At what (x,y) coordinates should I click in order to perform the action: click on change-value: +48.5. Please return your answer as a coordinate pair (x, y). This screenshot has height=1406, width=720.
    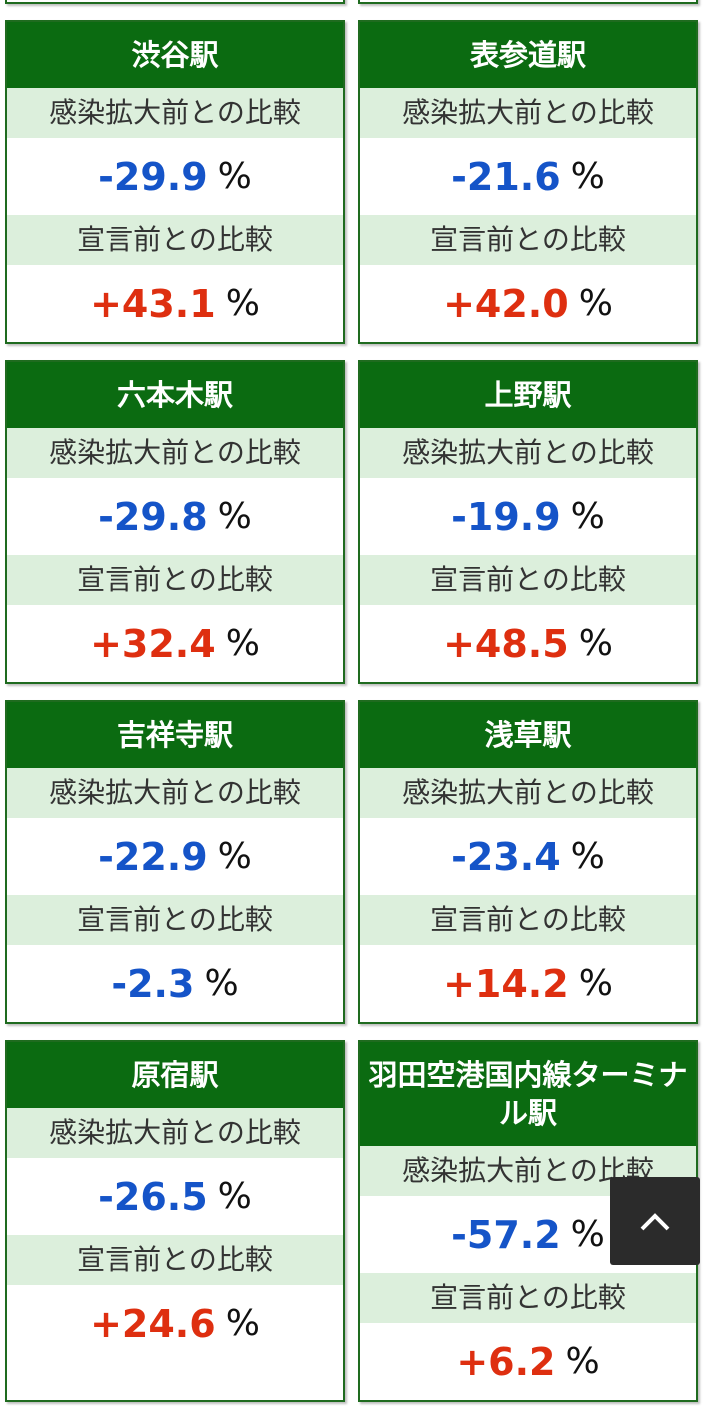
    Looking at the image, I should click on (506, 643).